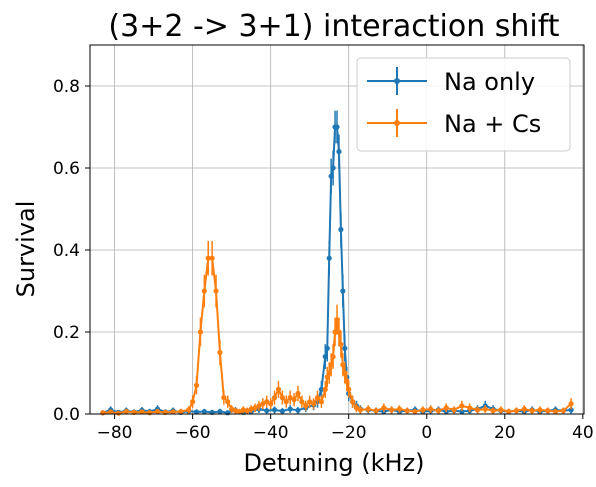 The height and width of the screenshot is (487, 596). I want to click on y-axis-title: Survival, so click(26, 249).